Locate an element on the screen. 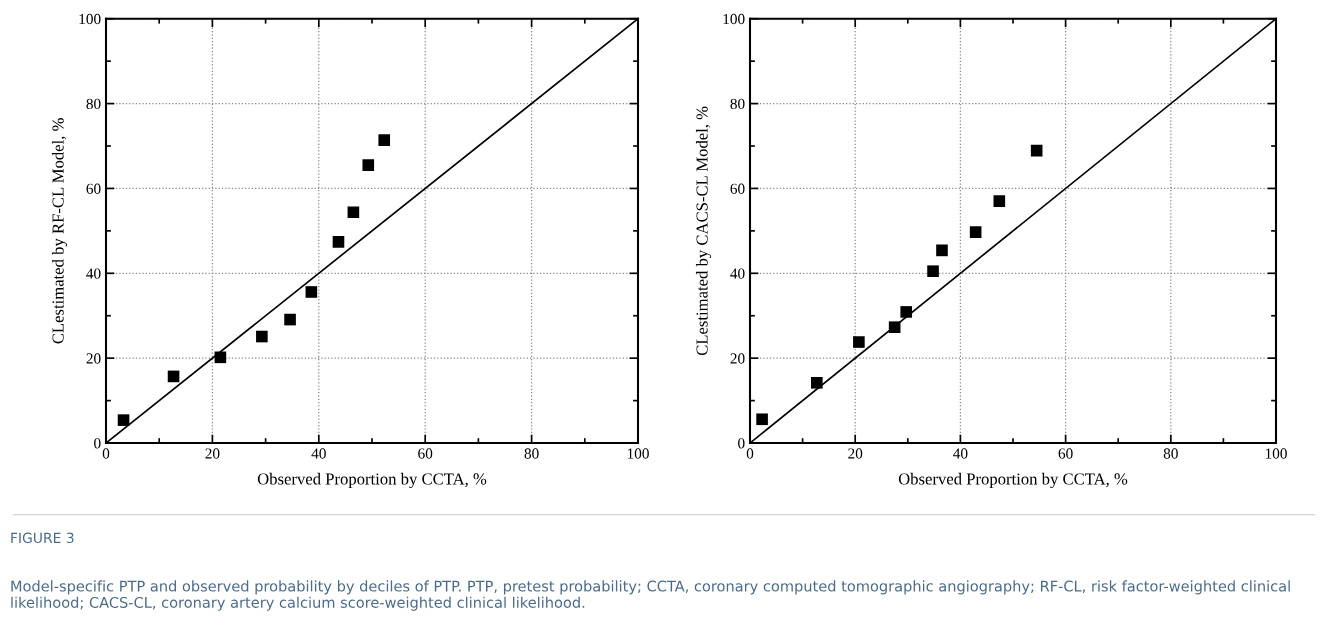  y-axis-title: CLestimated by CACS-CL Model, % is located at coordinates (703, 231).